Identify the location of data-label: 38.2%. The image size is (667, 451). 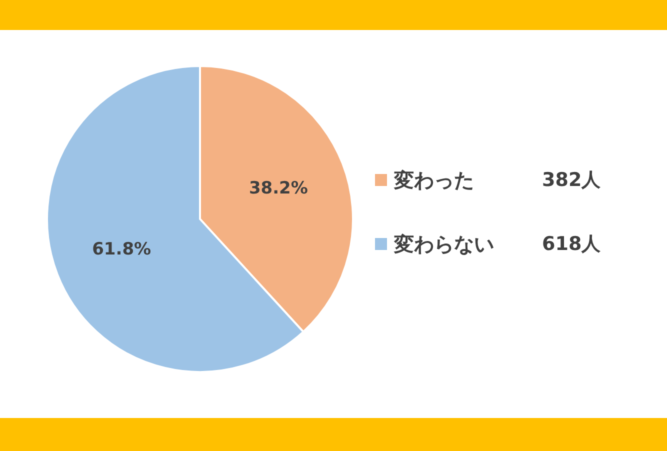
(278, 188).